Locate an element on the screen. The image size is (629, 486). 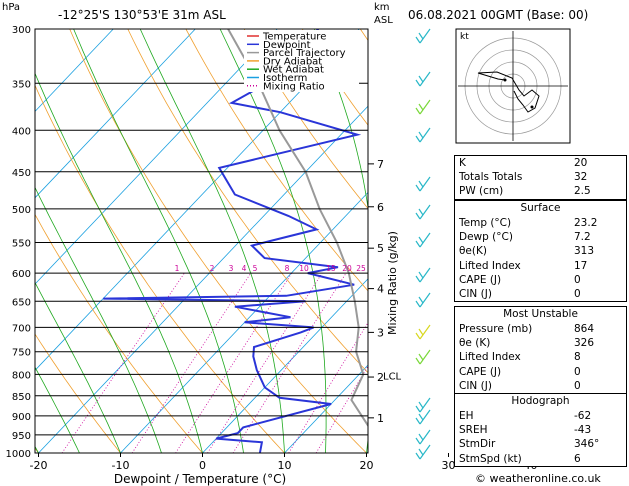
index-value: 20 is located at coordinates (581, 163).